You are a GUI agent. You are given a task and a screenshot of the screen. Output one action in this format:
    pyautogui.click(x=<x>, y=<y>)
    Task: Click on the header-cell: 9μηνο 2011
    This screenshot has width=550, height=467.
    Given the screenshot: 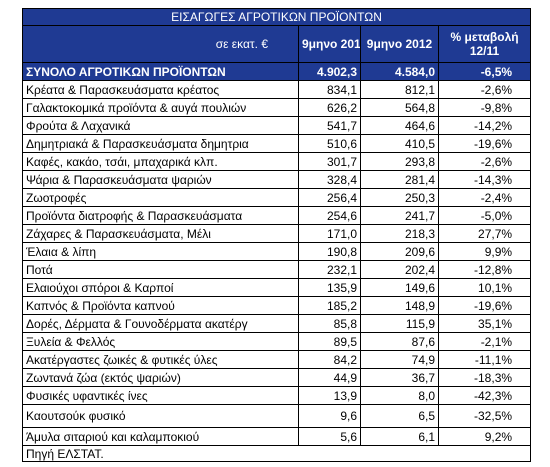 What is the action you would take?
    pyautogui.click(x=329, y=44)
    